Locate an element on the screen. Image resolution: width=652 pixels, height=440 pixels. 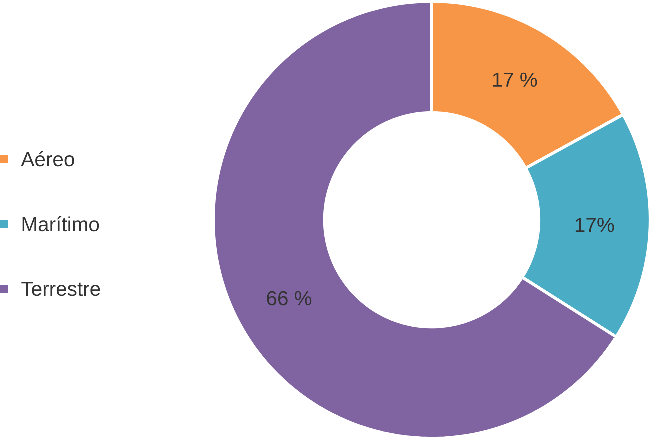
legend-label: Terrestre is located at coordinates (61, 289).